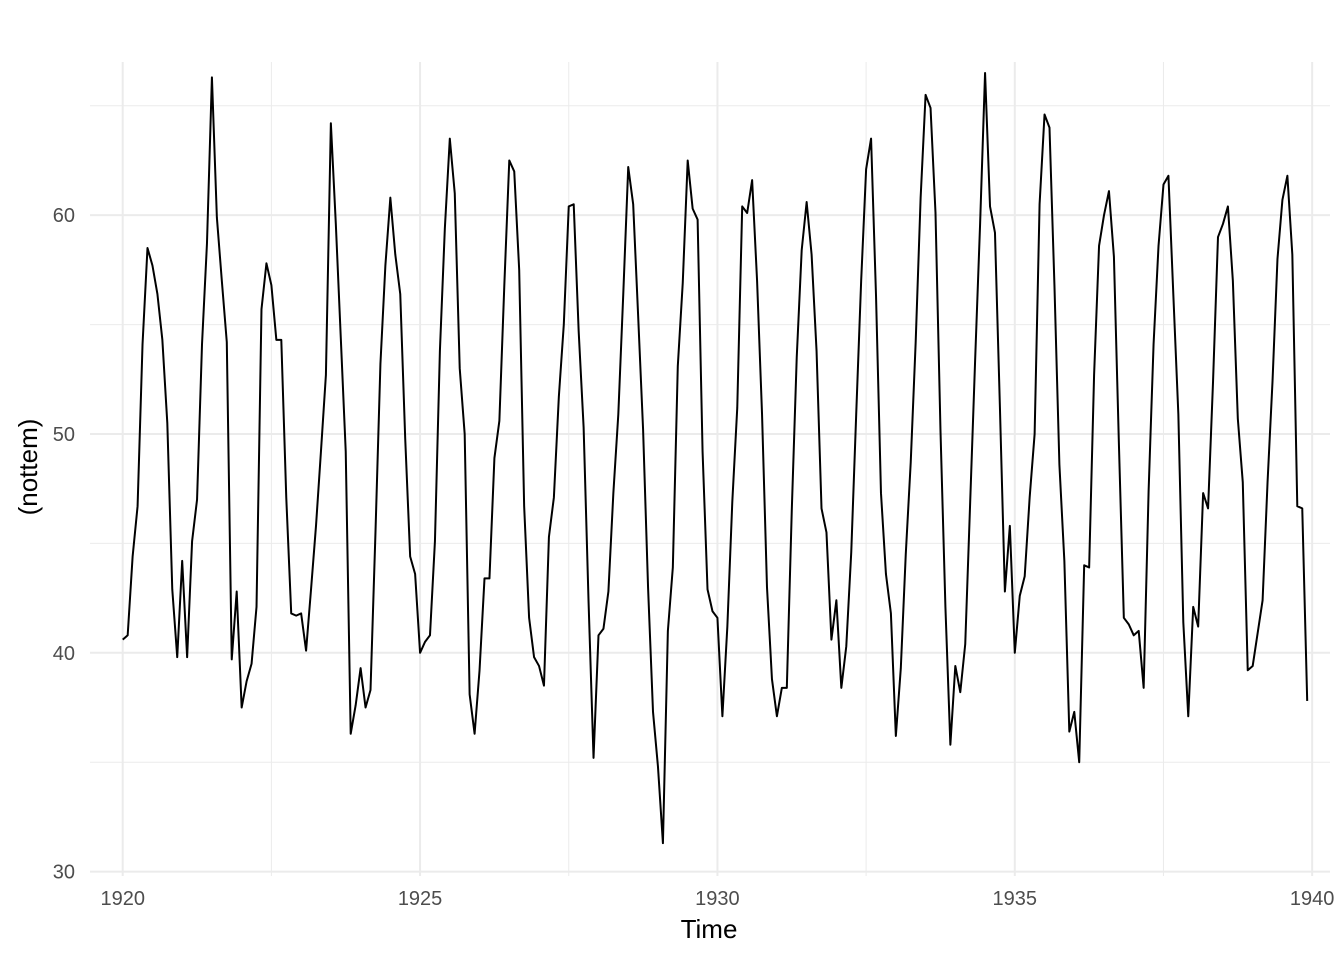 The image size is (1344, 960). I want to click on x-axis-title: Time, so click(709, 929).